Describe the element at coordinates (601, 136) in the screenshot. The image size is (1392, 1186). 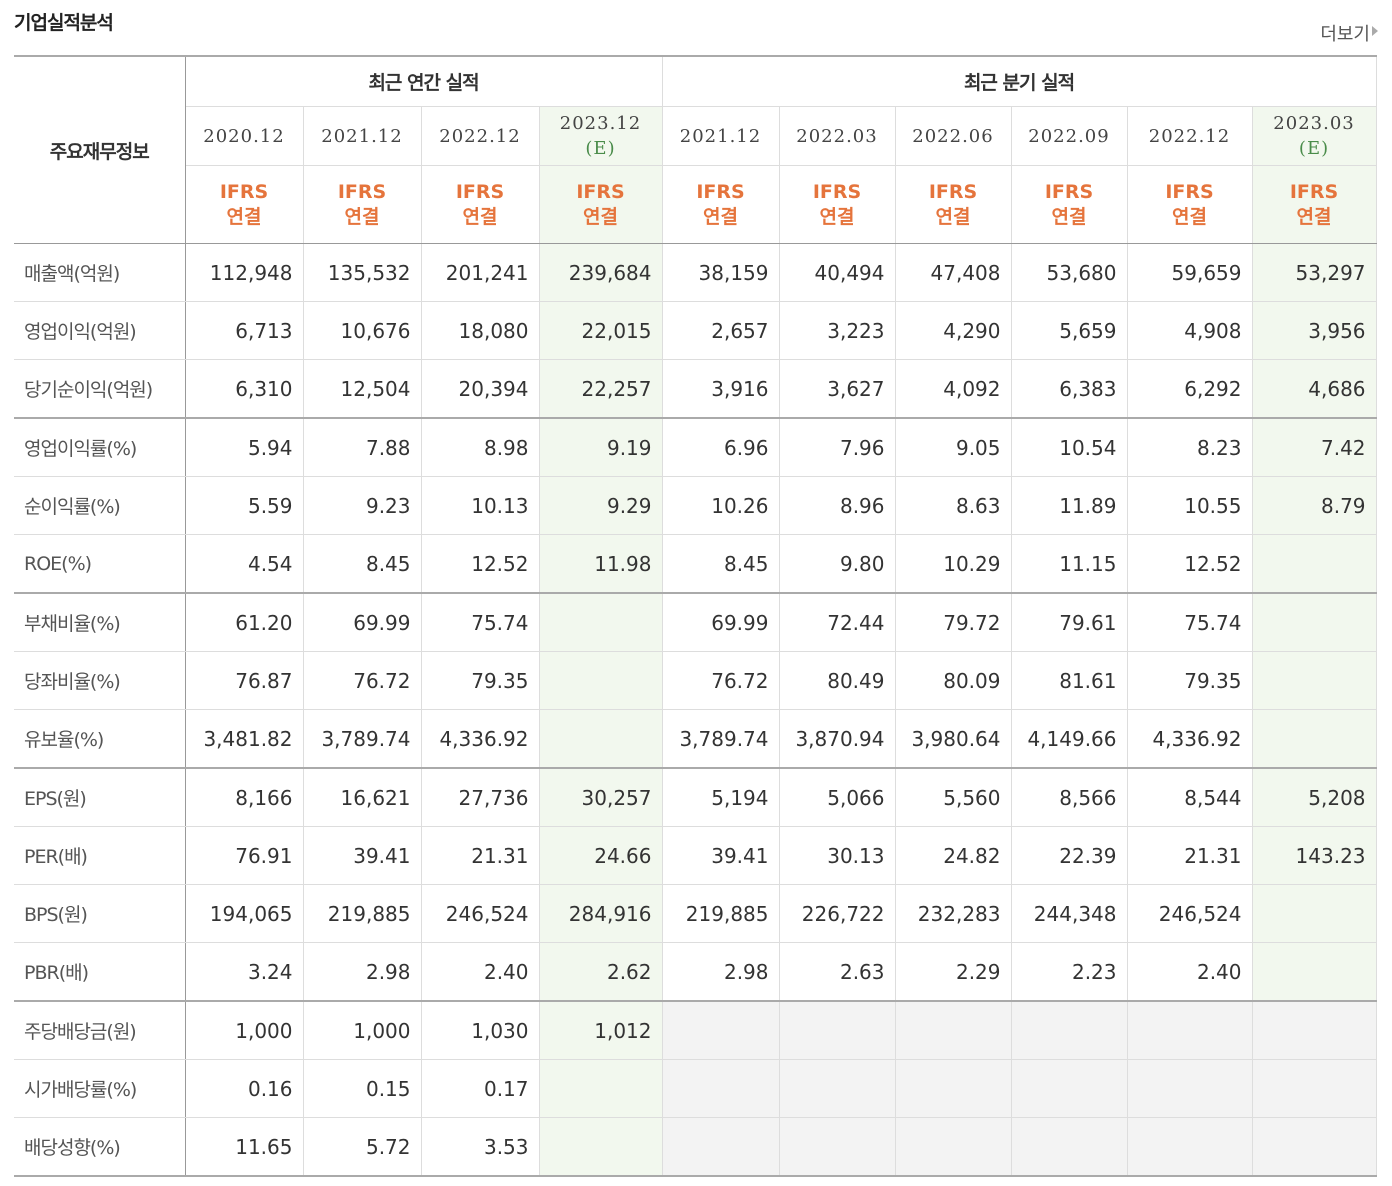
I see `period-header: 2023.12 (E)` at that location.